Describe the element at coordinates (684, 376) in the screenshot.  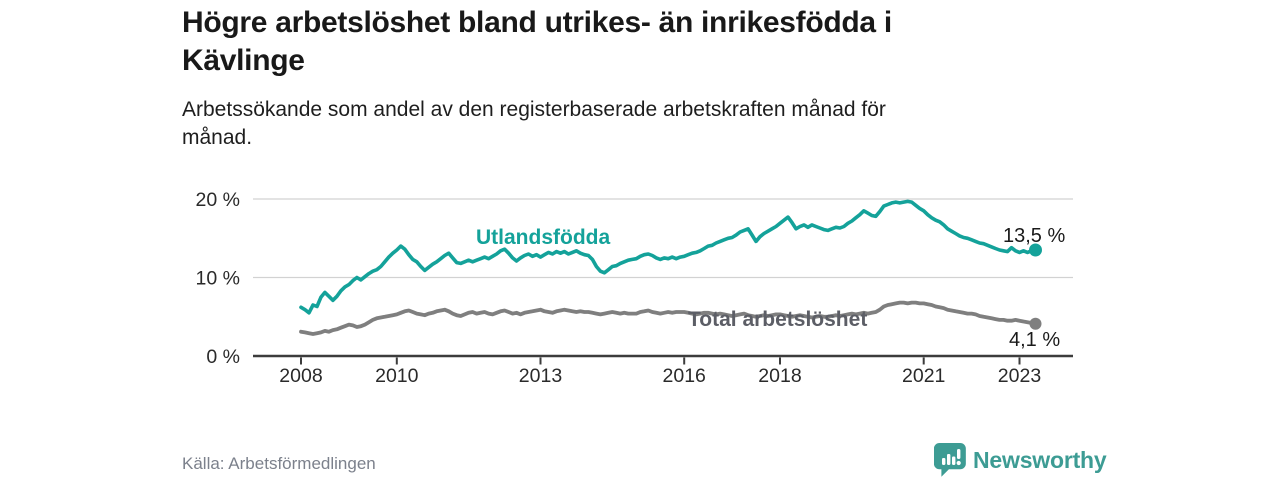
I see `x-tick-label-2016: 2016` at that location.